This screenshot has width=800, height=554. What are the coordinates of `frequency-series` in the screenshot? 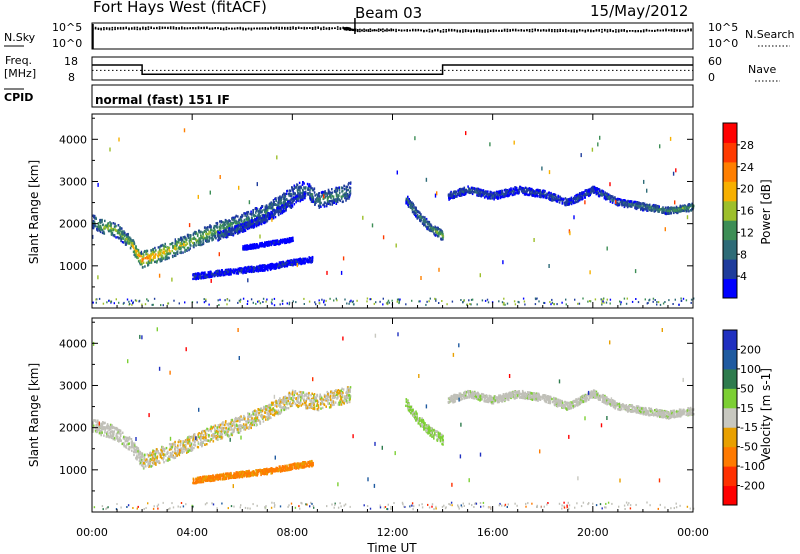 It's located at (392, 70).